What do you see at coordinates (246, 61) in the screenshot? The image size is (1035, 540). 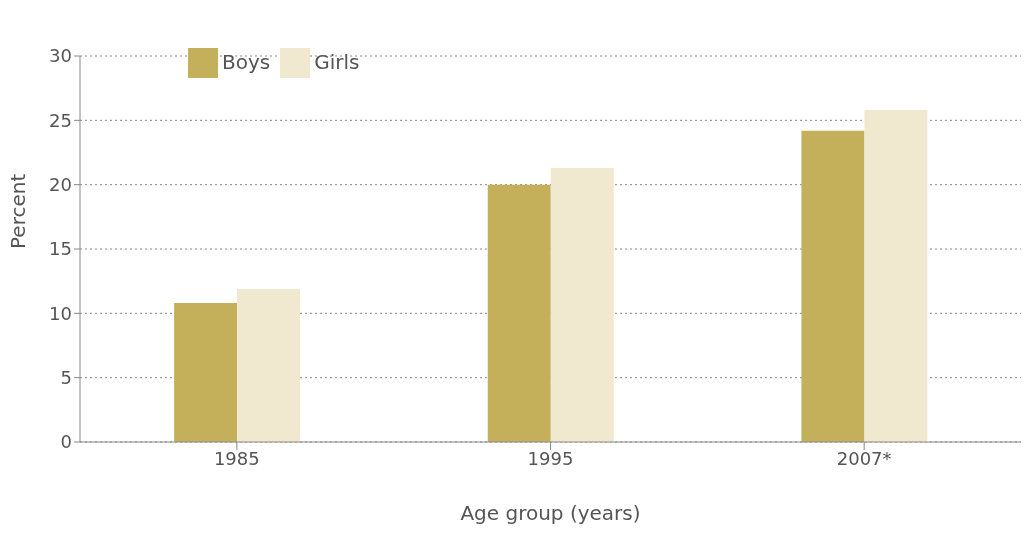 I see `legend-label: Boys` at bounding box center [246, 61].